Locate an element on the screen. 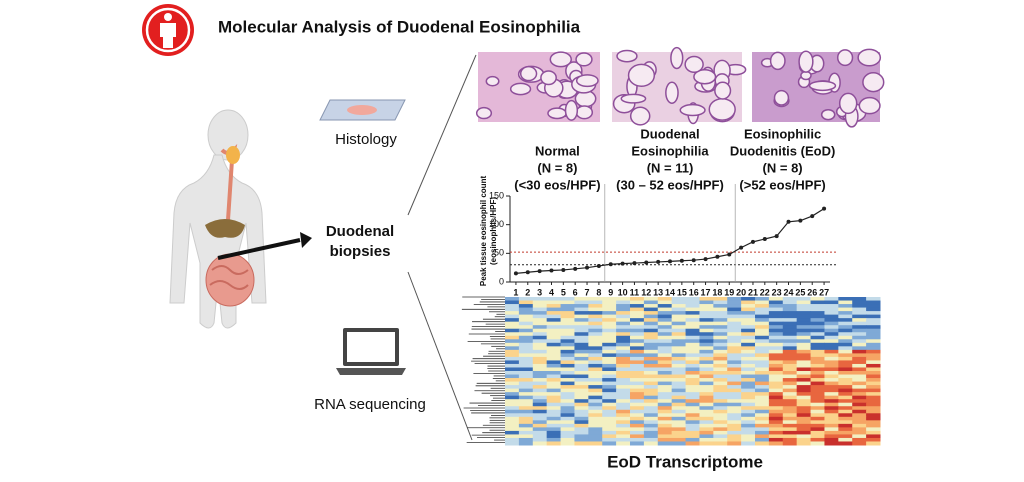  y-tick-label: 100 is located at coordinates (496, 224).